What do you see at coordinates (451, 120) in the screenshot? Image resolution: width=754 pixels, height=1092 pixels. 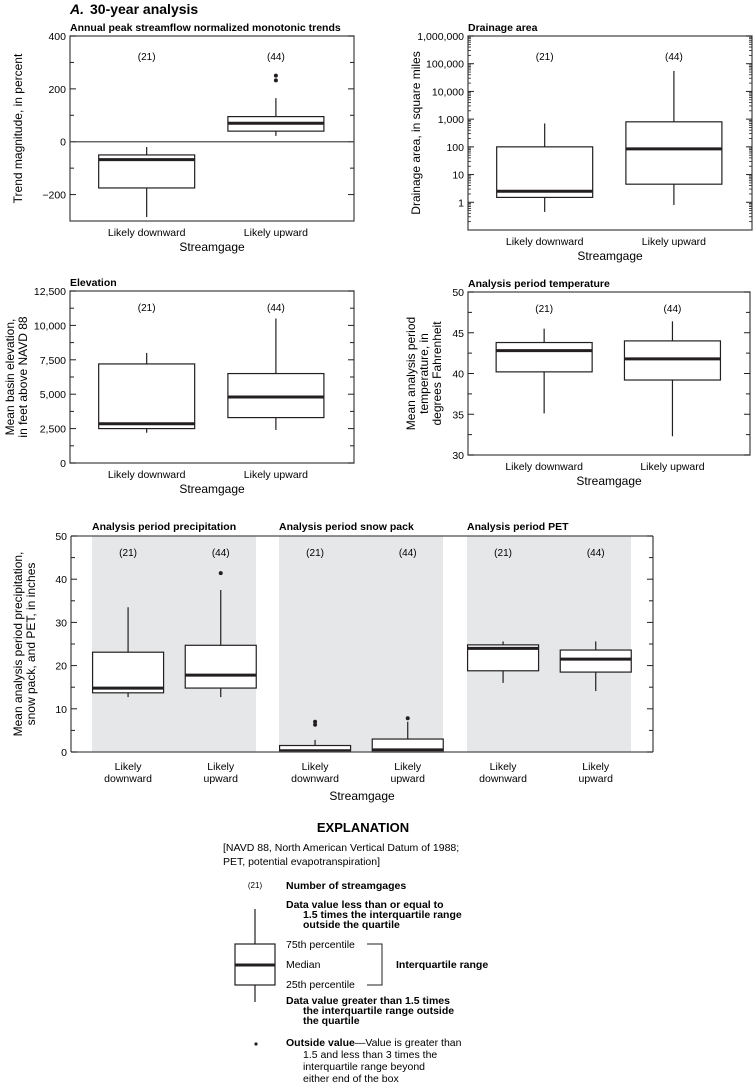 I see `y-tick-label: 1,000` at bounding box center [451, 120].